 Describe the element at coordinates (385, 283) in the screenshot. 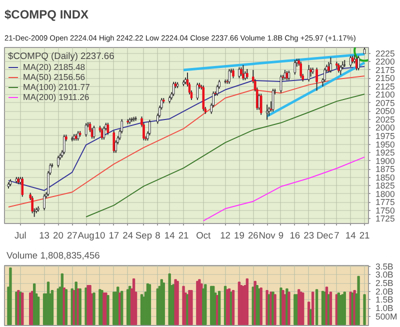

I see `y-tick-label: 2.5B` at that location.